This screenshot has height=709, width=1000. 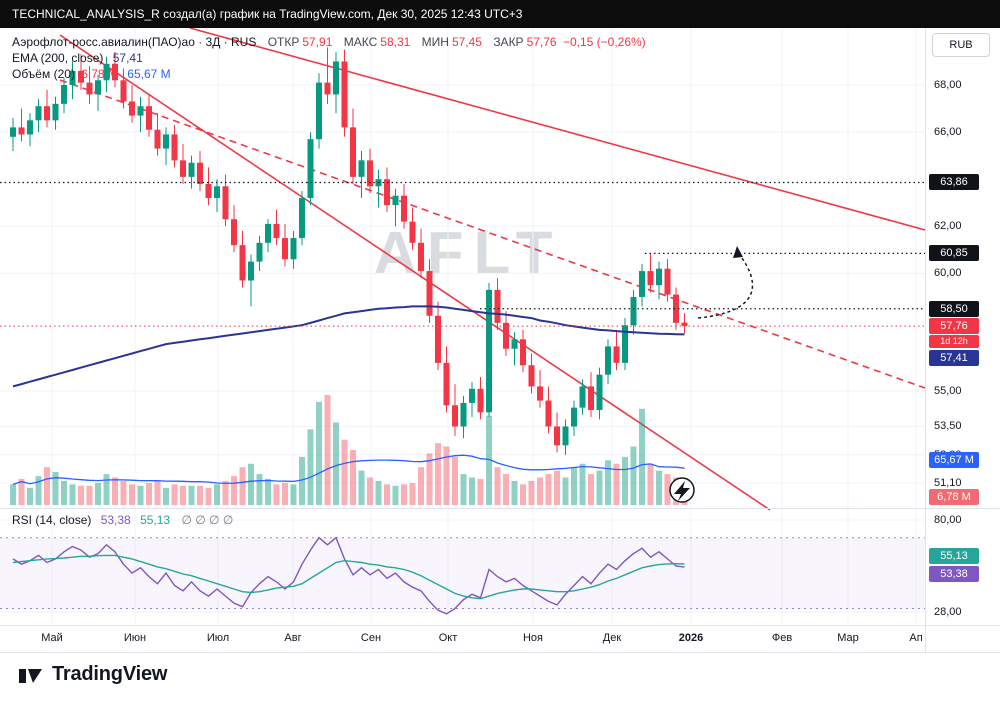 I want to click on tradingview-brand-text: TradingView, so click(x=110, y=673).